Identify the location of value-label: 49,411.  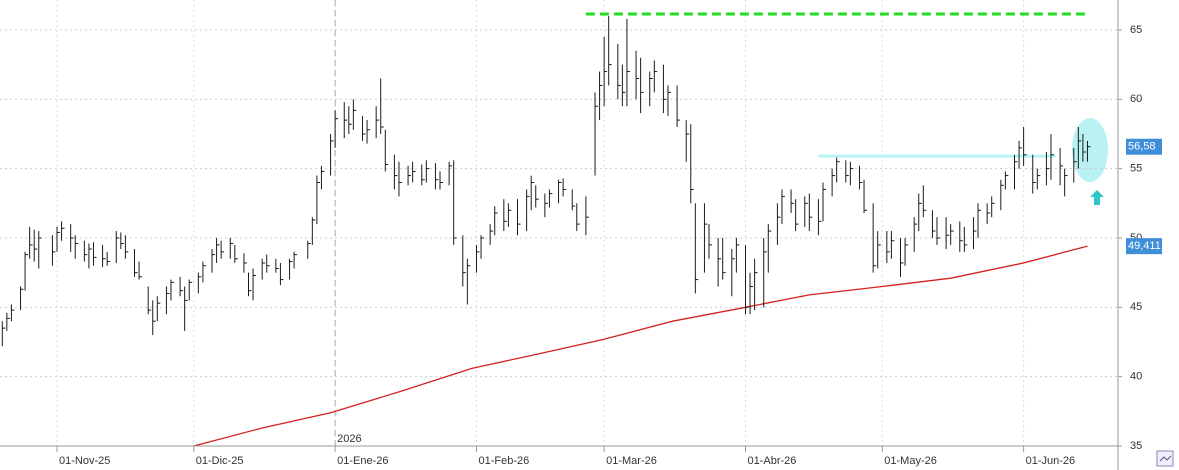
(1144, 246).